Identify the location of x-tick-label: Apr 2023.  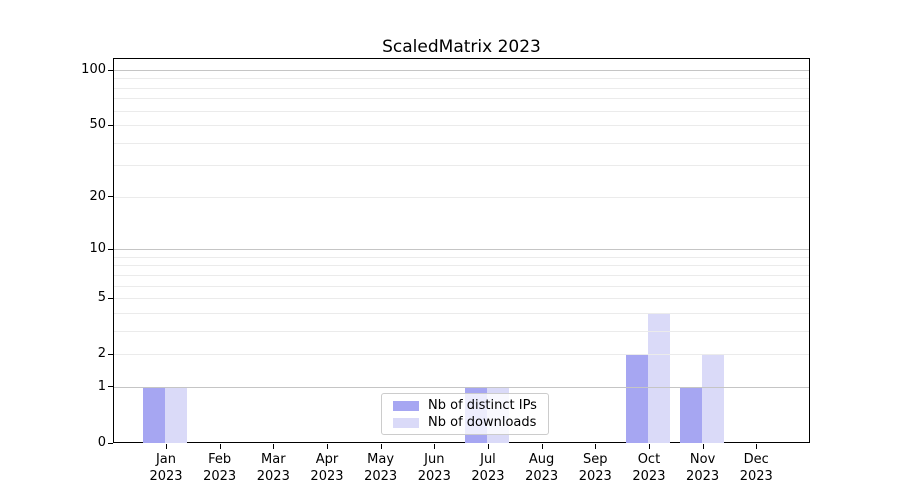
(327, 468).